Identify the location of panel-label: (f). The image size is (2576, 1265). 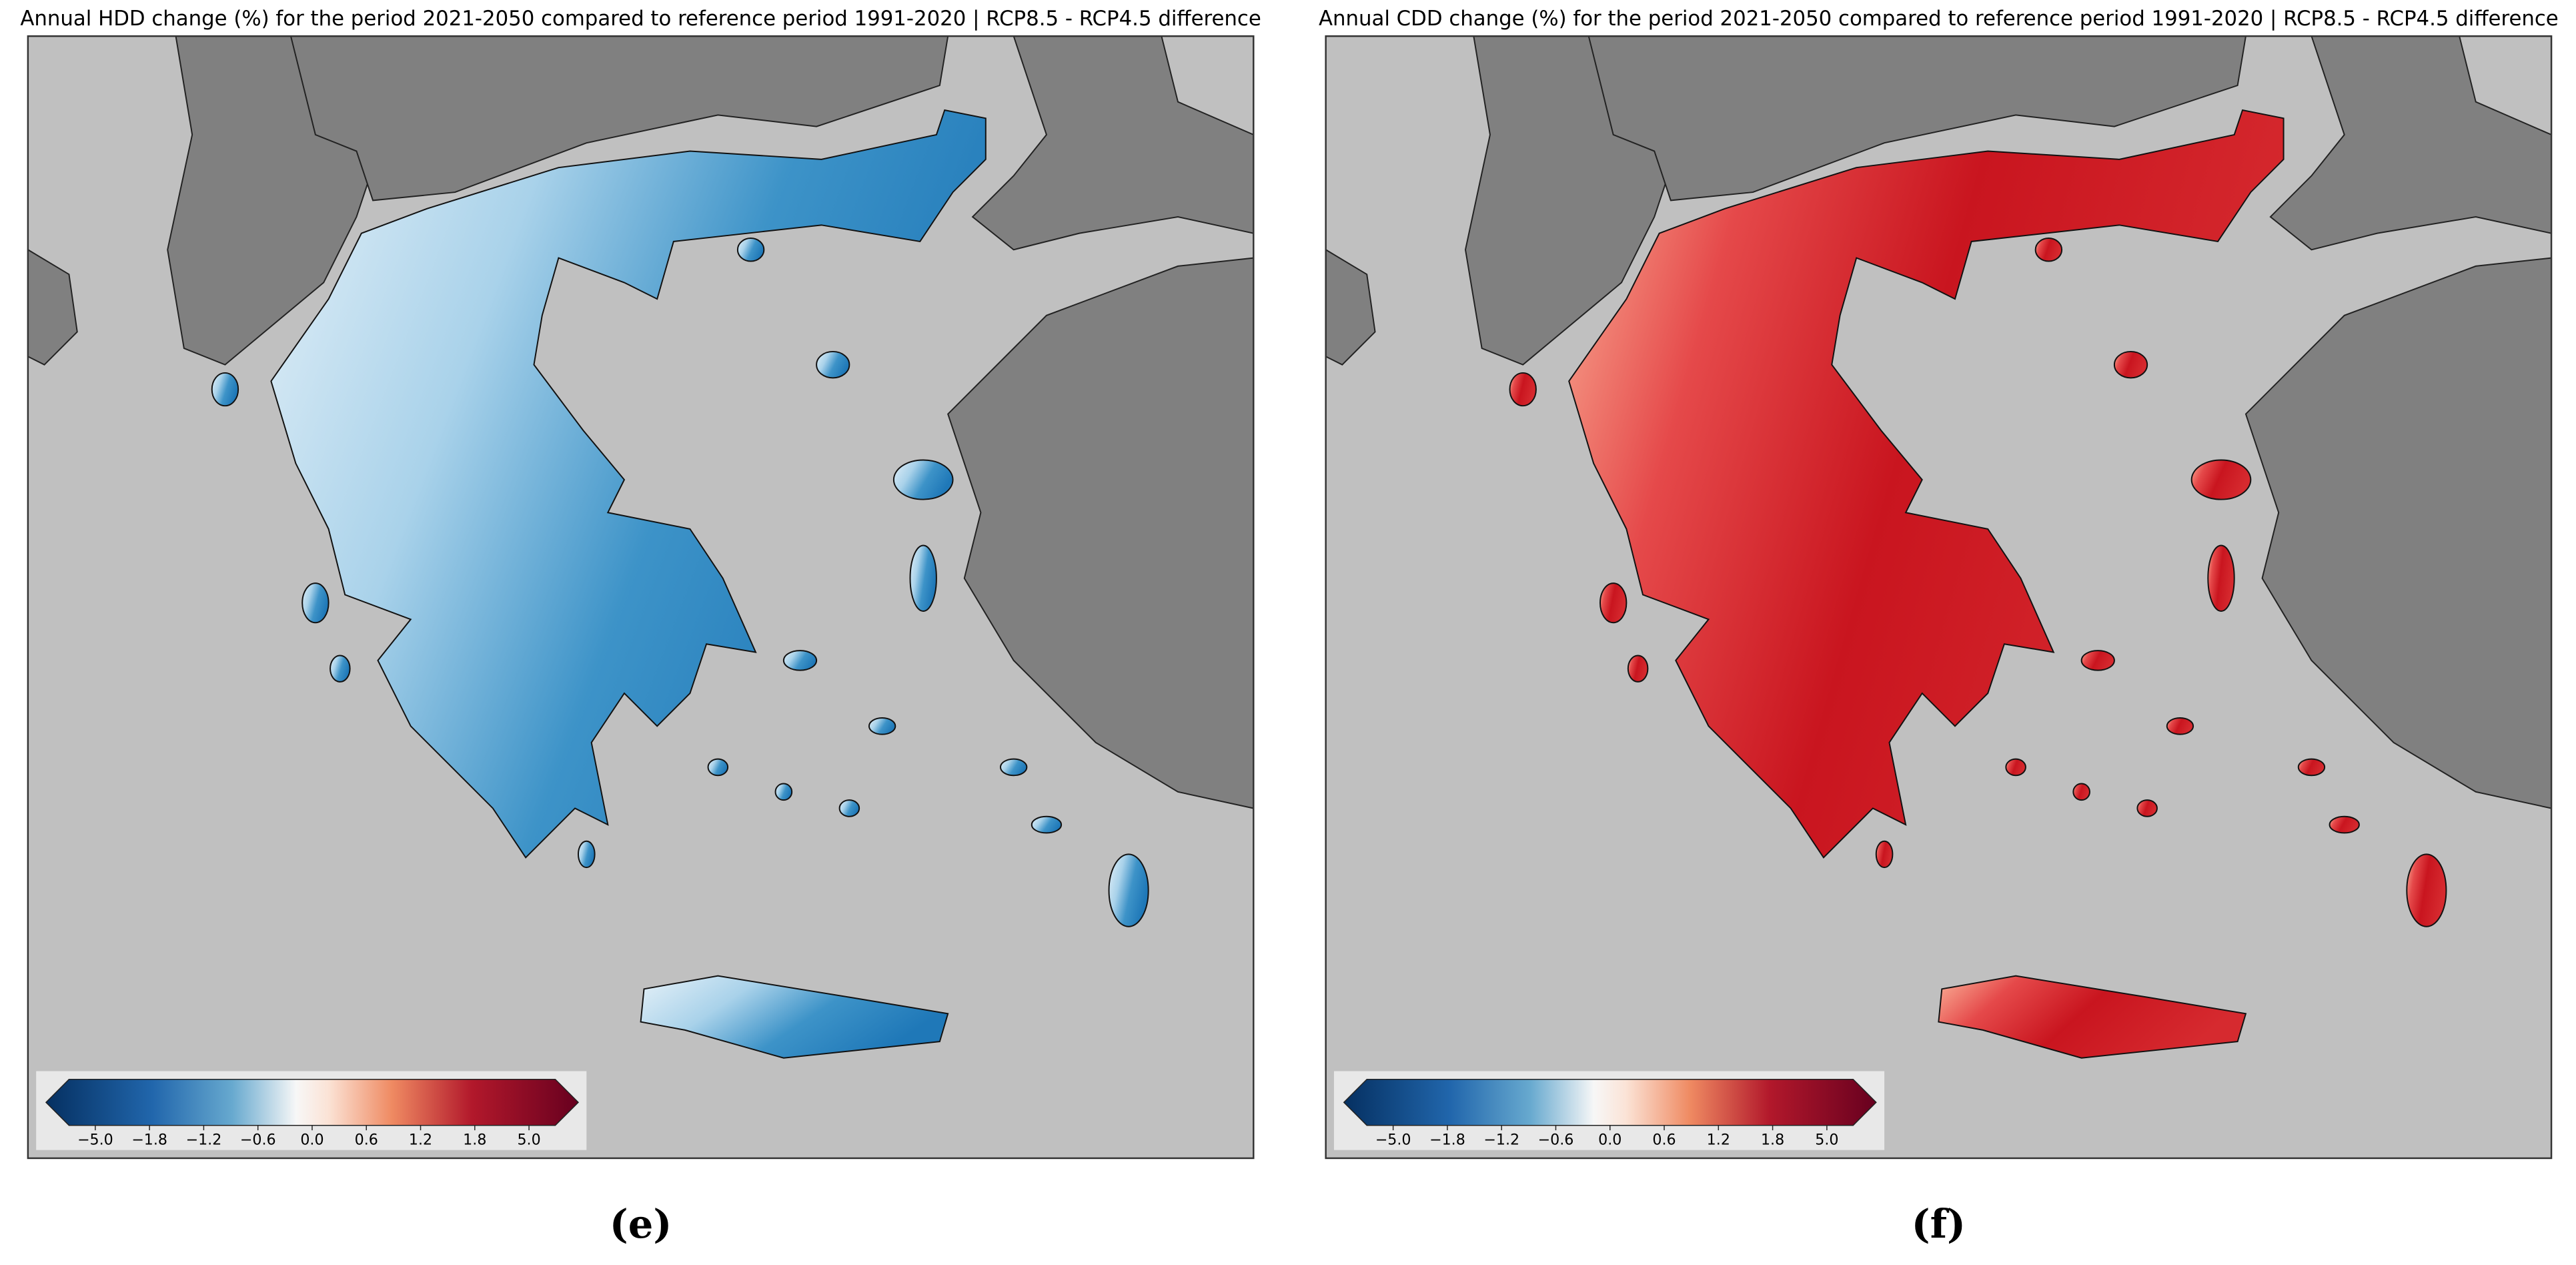
(1939, 1224).